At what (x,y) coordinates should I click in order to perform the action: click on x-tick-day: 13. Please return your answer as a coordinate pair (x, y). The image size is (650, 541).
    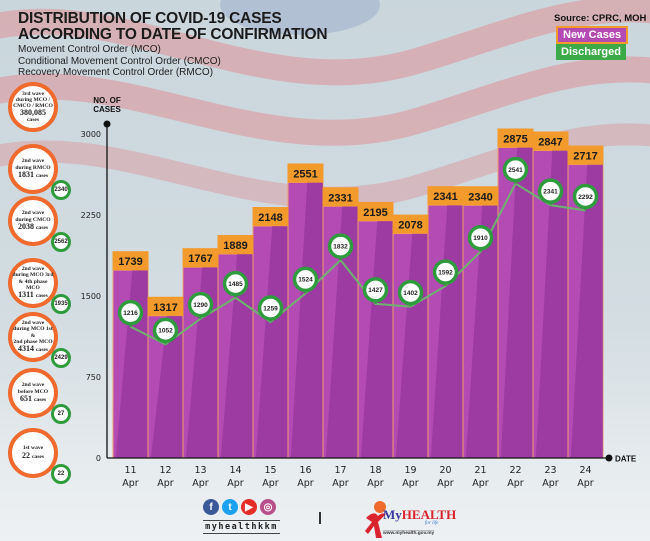
    Looking at the image, I should click on (200, 470).